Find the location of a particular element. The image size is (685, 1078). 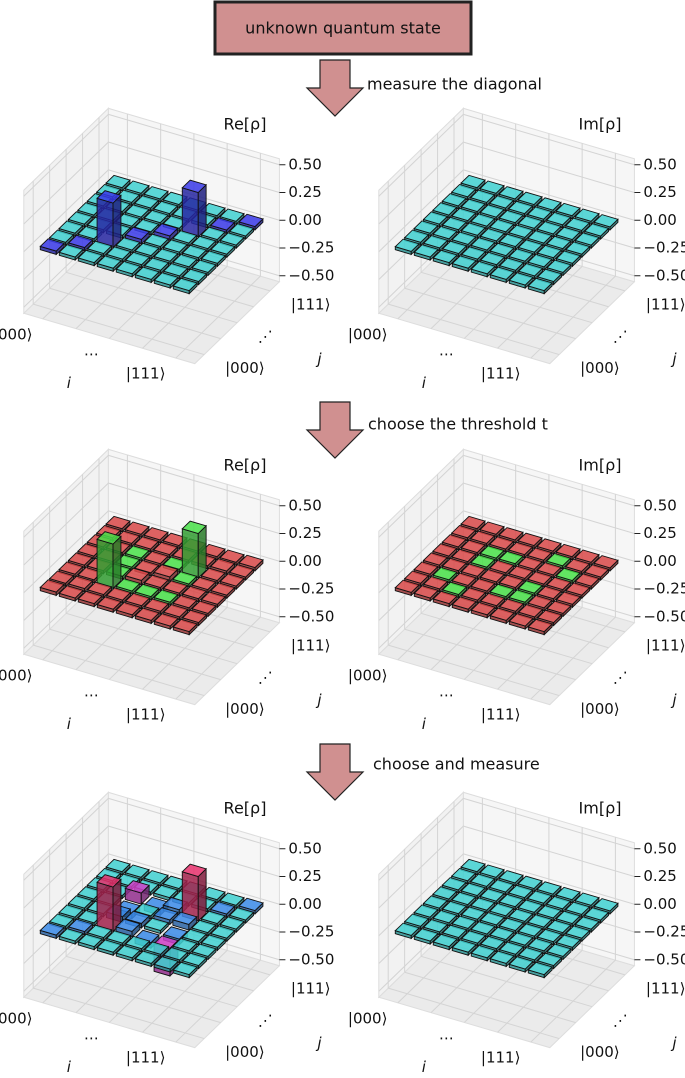

y-axis-label: j is located at coordinates (318, 359).